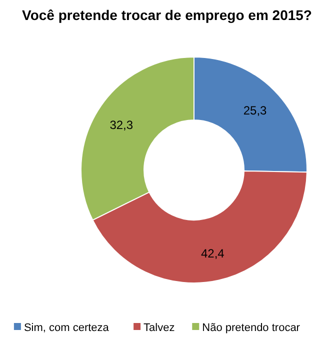 This screenshot has height=339, width=334. Describe the element at coordinates (251, 328) in the screenshot. I see `legend-label: Não pretendo trocar` at that location.